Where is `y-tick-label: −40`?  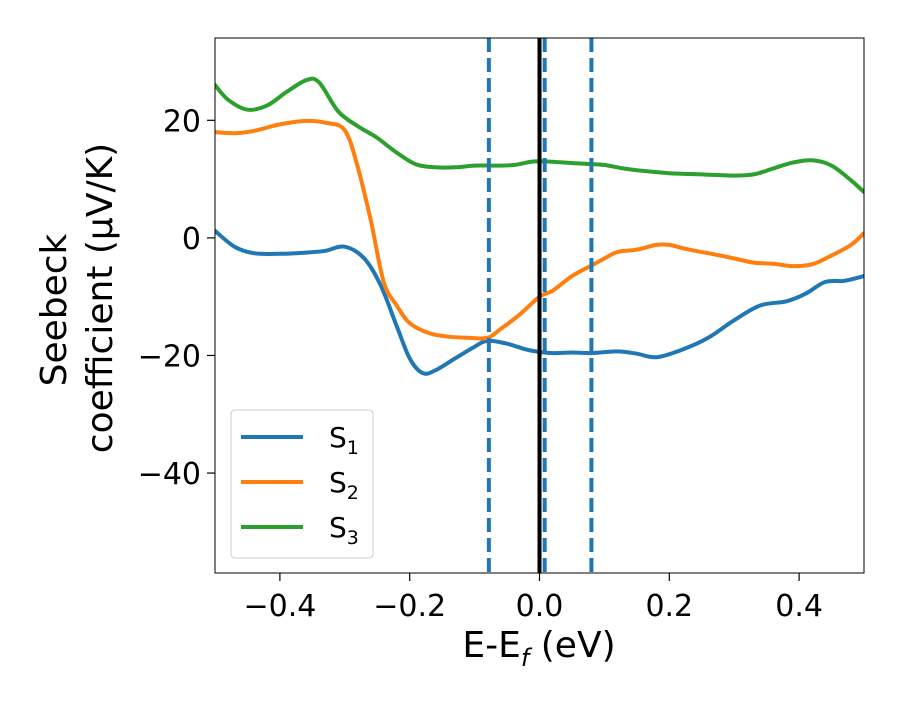 y-tick-label: −40 is located at coordinates (169, 474).